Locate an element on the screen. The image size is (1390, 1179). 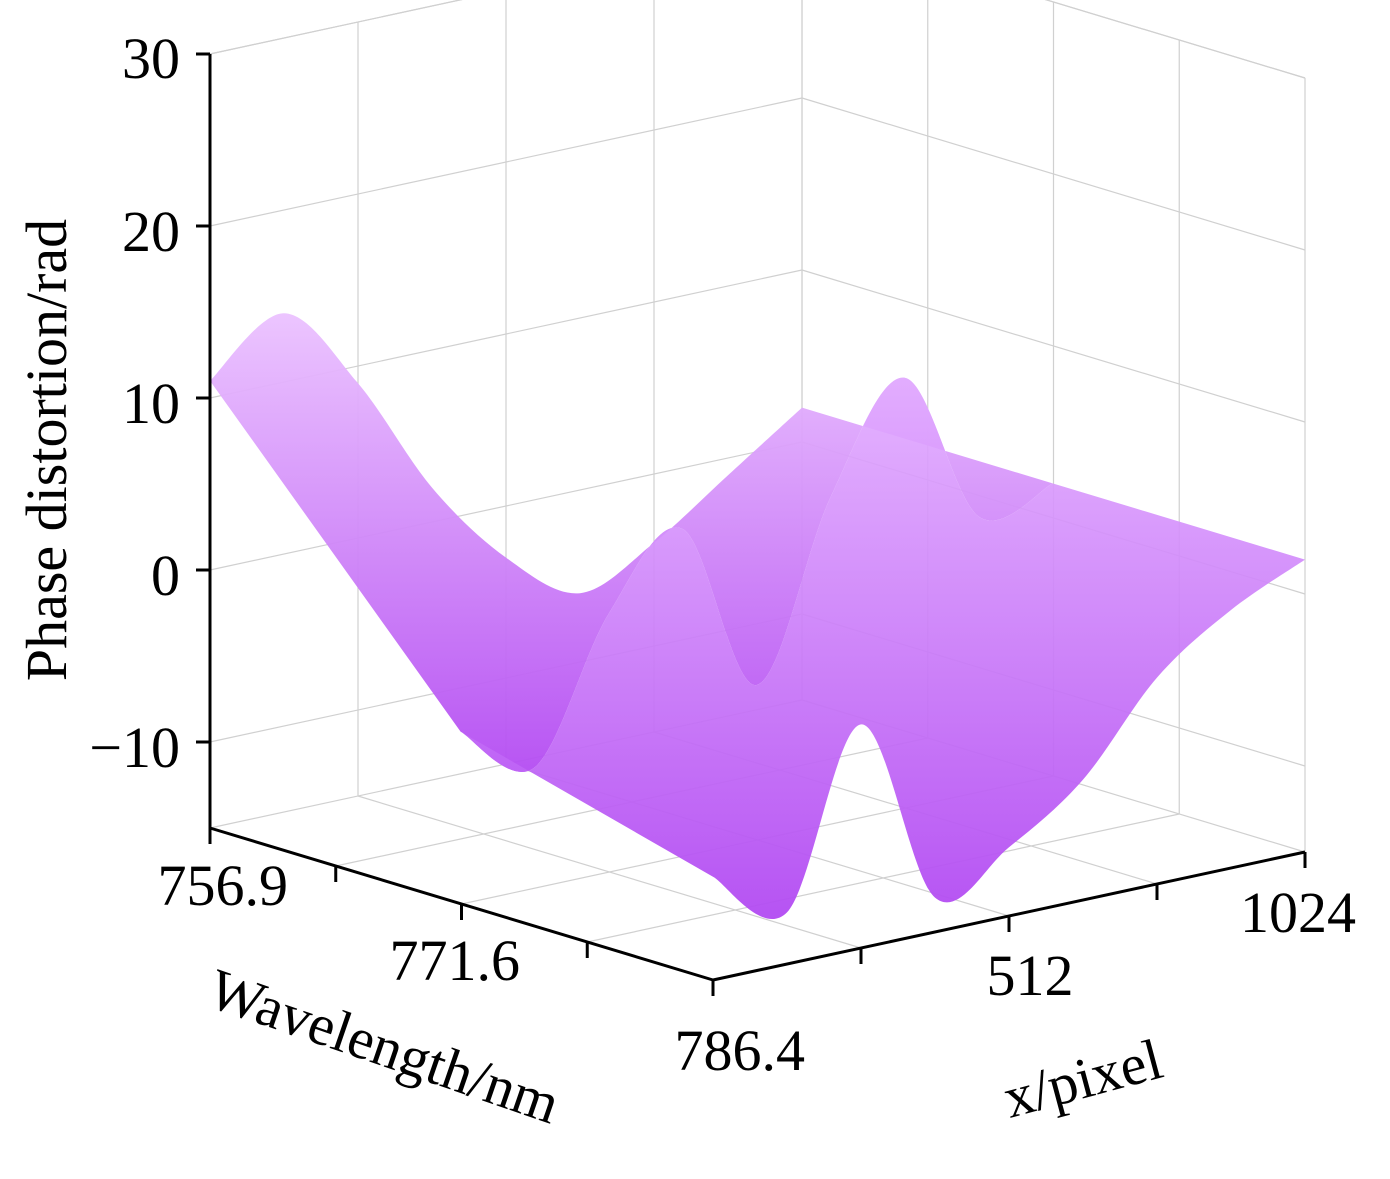
pixel-tick-label: 512 is located at coordinates (1030, 975).